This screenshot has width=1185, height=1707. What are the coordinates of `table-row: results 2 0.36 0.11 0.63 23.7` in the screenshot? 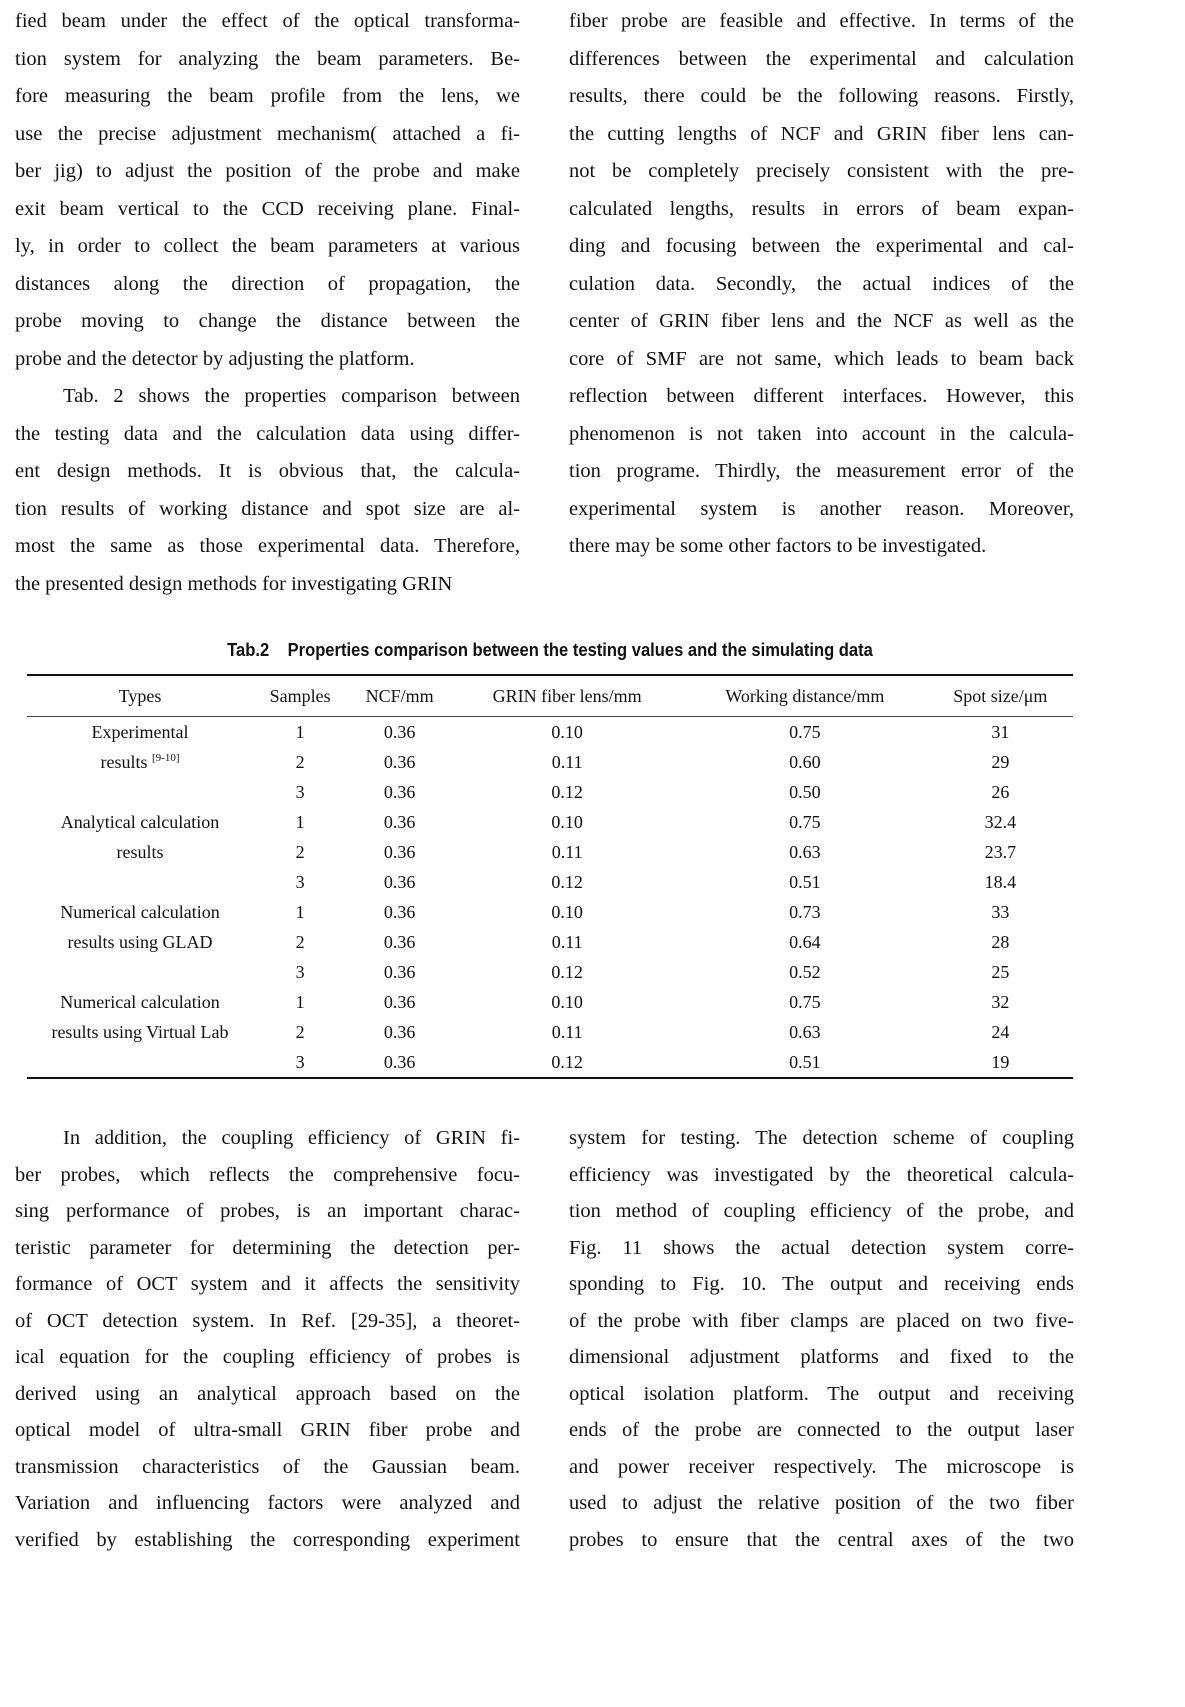 It's located at (550, 852).